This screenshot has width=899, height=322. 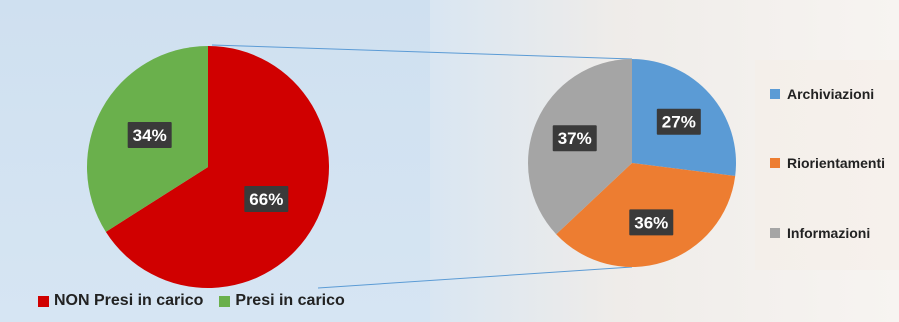 I want to click on data-label-text: 34%, so click(x=150, y=135).